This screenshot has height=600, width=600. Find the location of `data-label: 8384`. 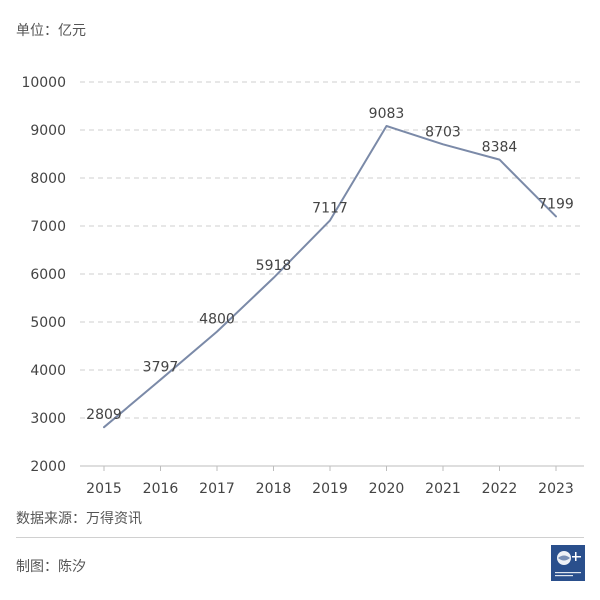

data-label: 8384 is located at coordinates (500, 148).